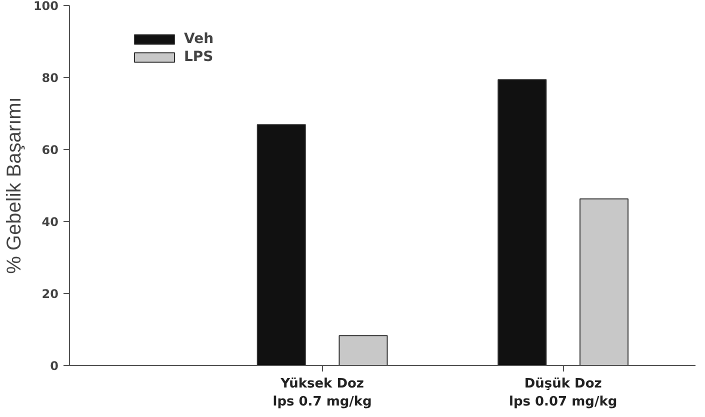 The image size is (705, 417). I want to click on y-tick-label: 0, so click(54, 366).